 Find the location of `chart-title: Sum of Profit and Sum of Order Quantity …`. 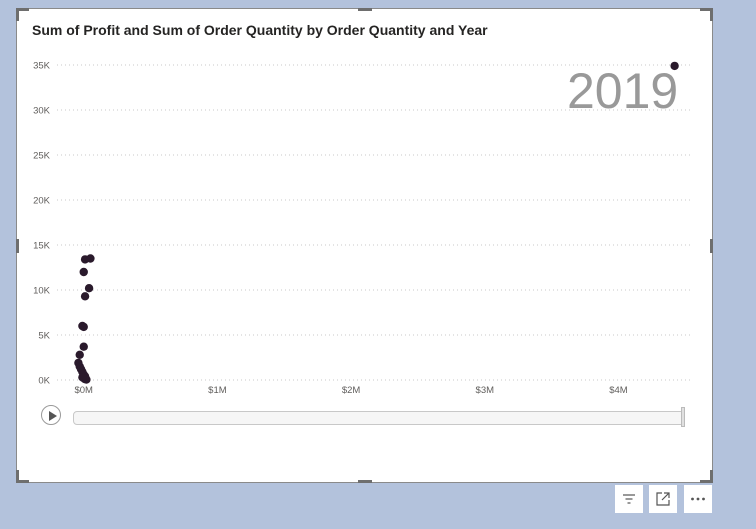

chart-title: Sum of Profit and Sum of Order Quantity … is located at coordinates (260, 30).